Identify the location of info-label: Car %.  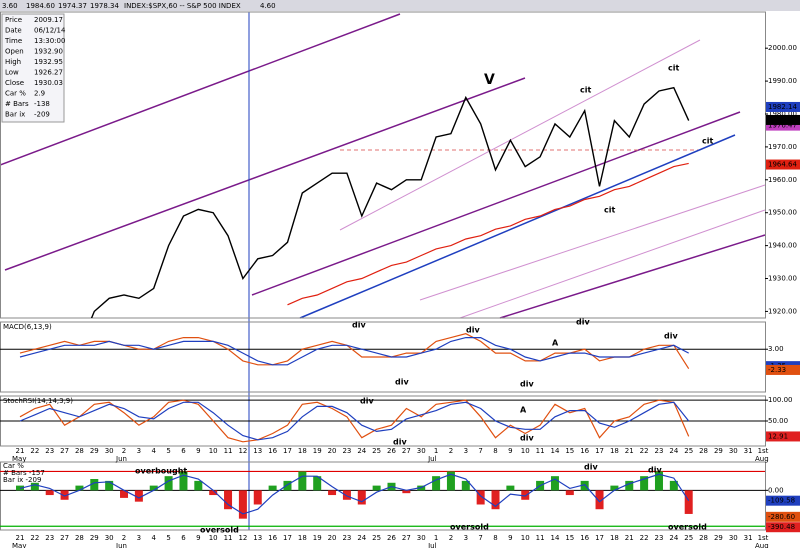
(15, 94).